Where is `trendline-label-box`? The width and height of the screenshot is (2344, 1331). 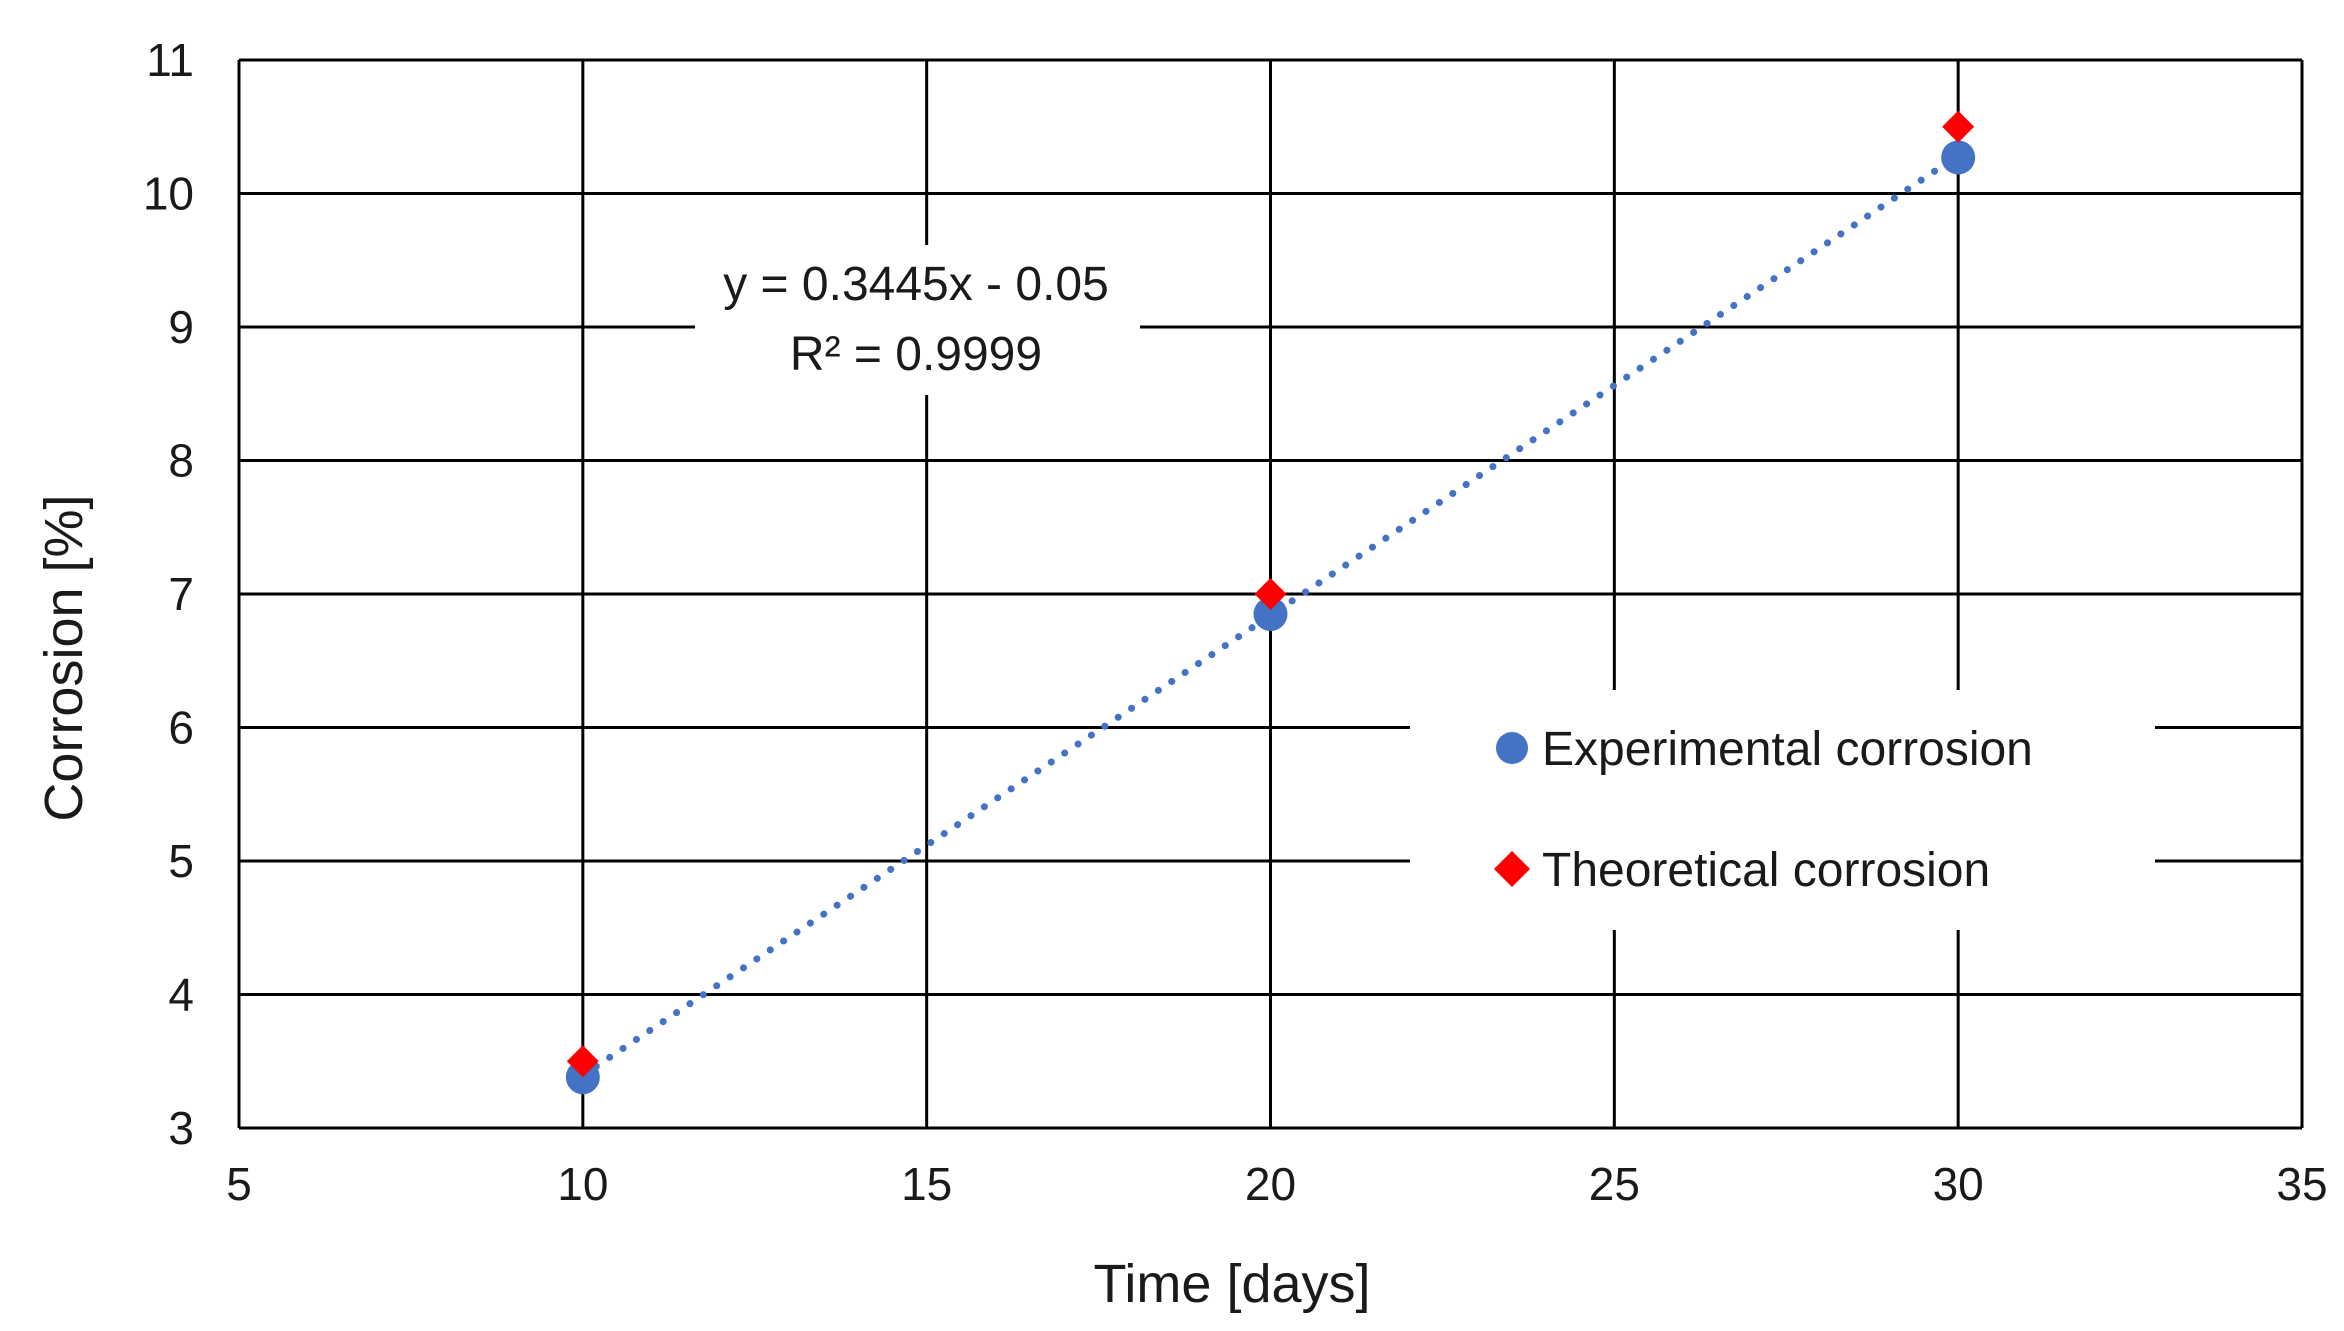
trendline-label-box is located at coordinates (917, 320).